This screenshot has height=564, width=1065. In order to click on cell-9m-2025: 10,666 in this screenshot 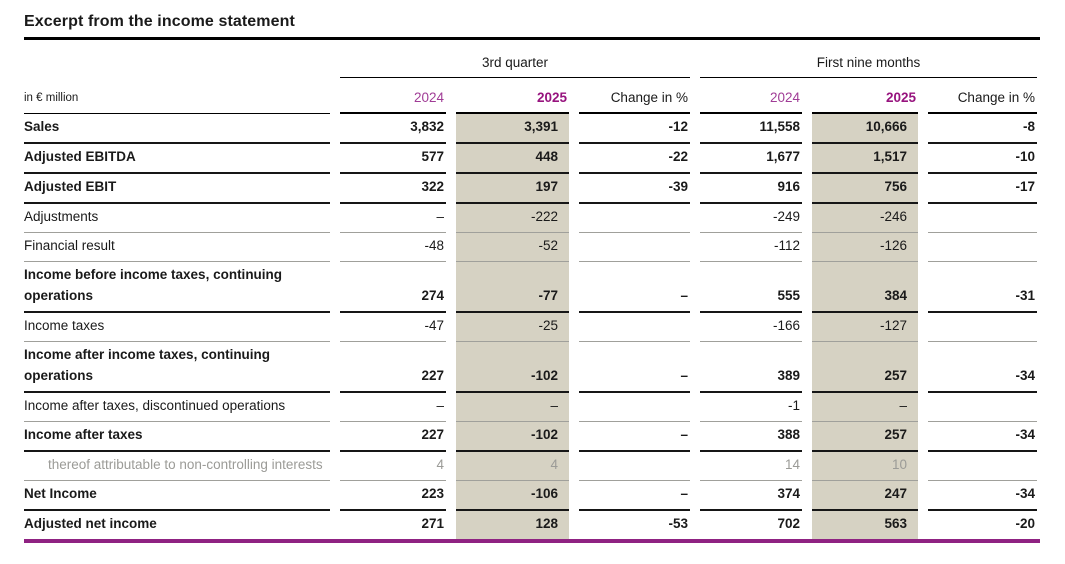, I will do `click(865, 129)`.